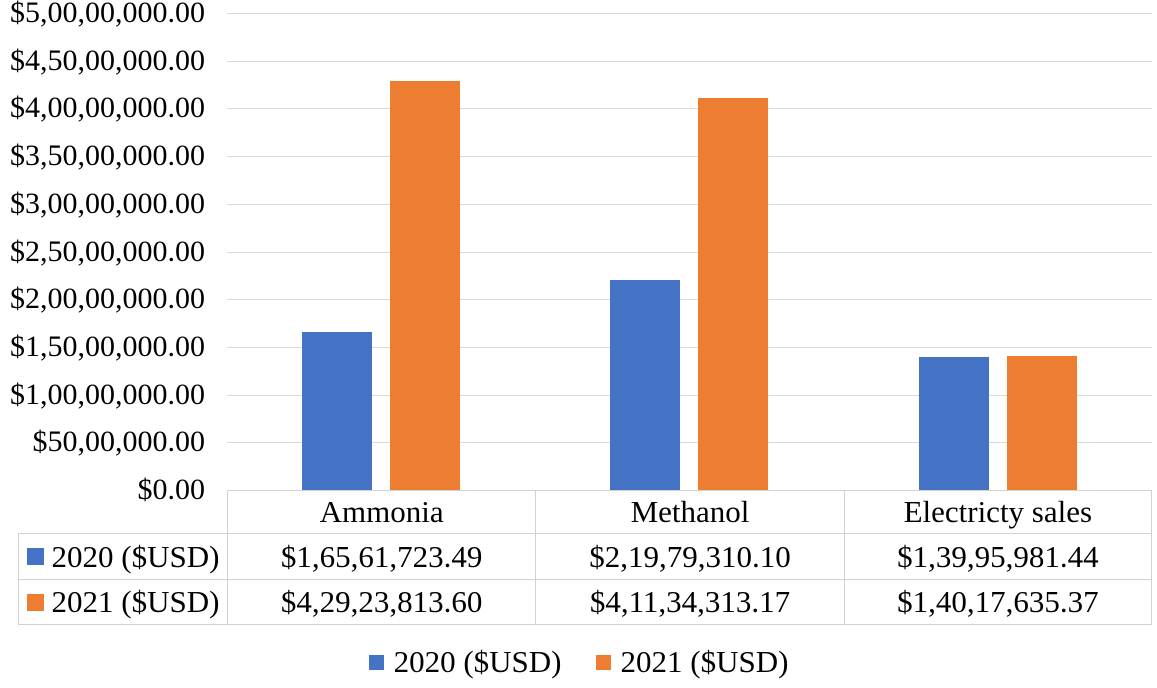 This screenshot has height=688, width=1157. What do you see at coordinates (645, 385) in the screenshot?
I see `bar-2020-methanol` at bounding box center [645, 385].